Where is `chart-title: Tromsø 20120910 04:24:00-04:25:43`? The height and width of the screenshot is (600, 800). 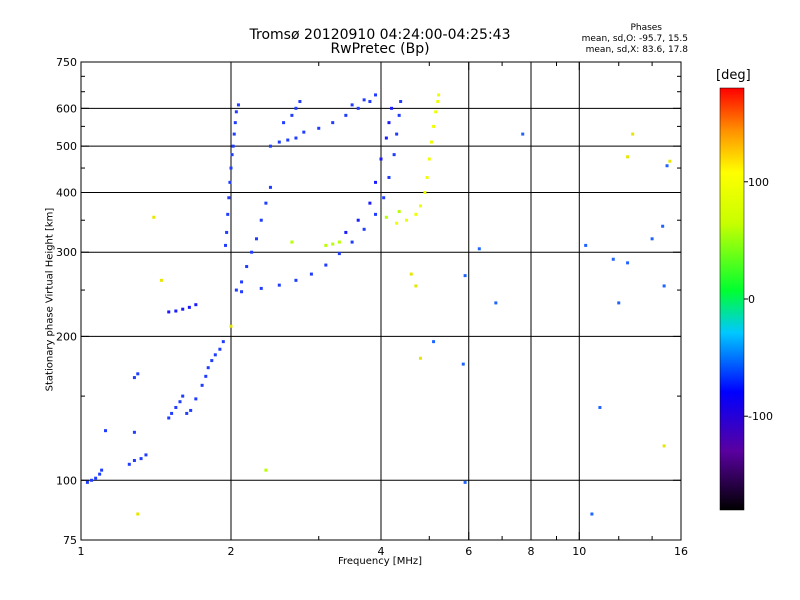
chart-title: Tromsø 20120910 04:24:00-04:25:43 is located at coordinates (380, 35).